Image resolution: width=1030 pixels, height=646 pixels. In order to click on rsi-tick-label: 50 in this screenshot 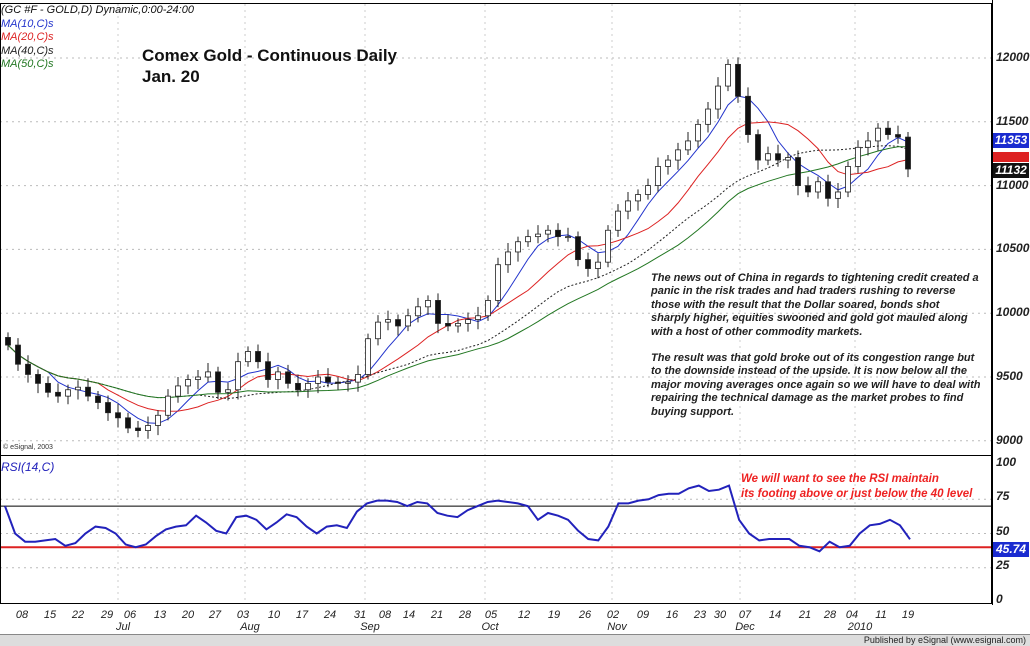, I will do `click(1003, 530)`.